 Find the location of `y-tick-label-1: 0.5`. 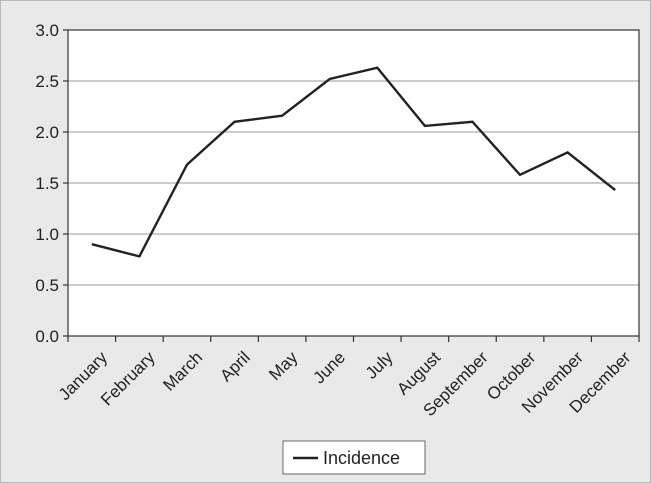

y-tick-label-1: 0.5 is located at coordinates (47, 285).